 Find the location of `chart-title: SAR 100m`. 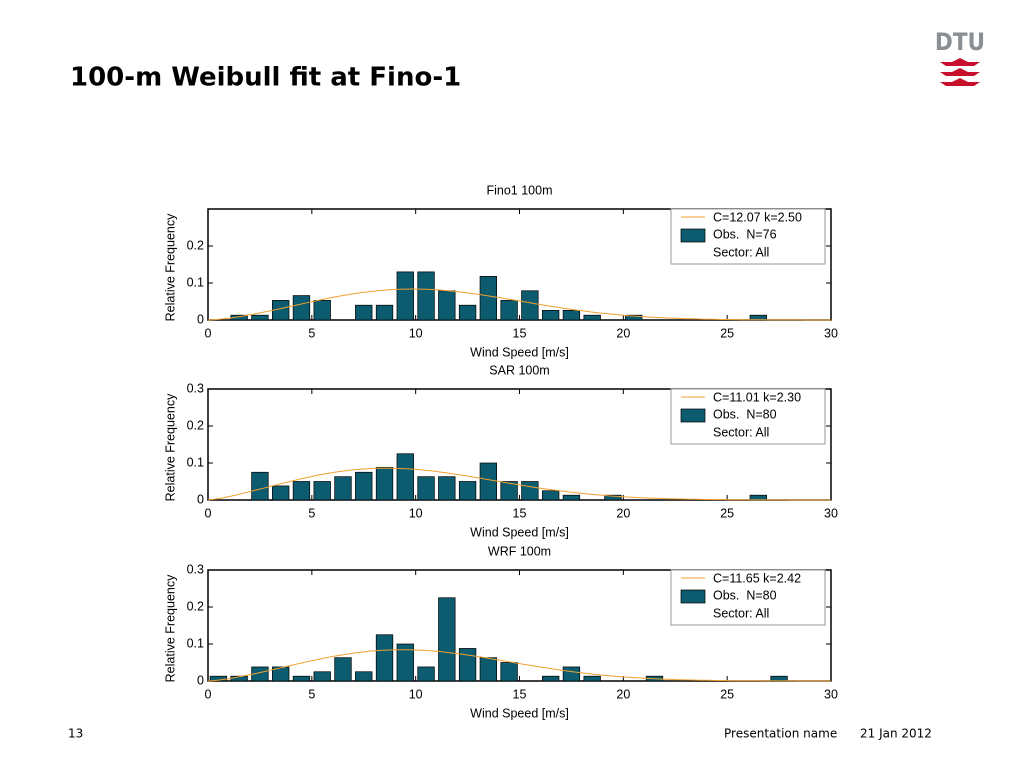

chart-title: SAR 100m is located at coordinates (519, 370).